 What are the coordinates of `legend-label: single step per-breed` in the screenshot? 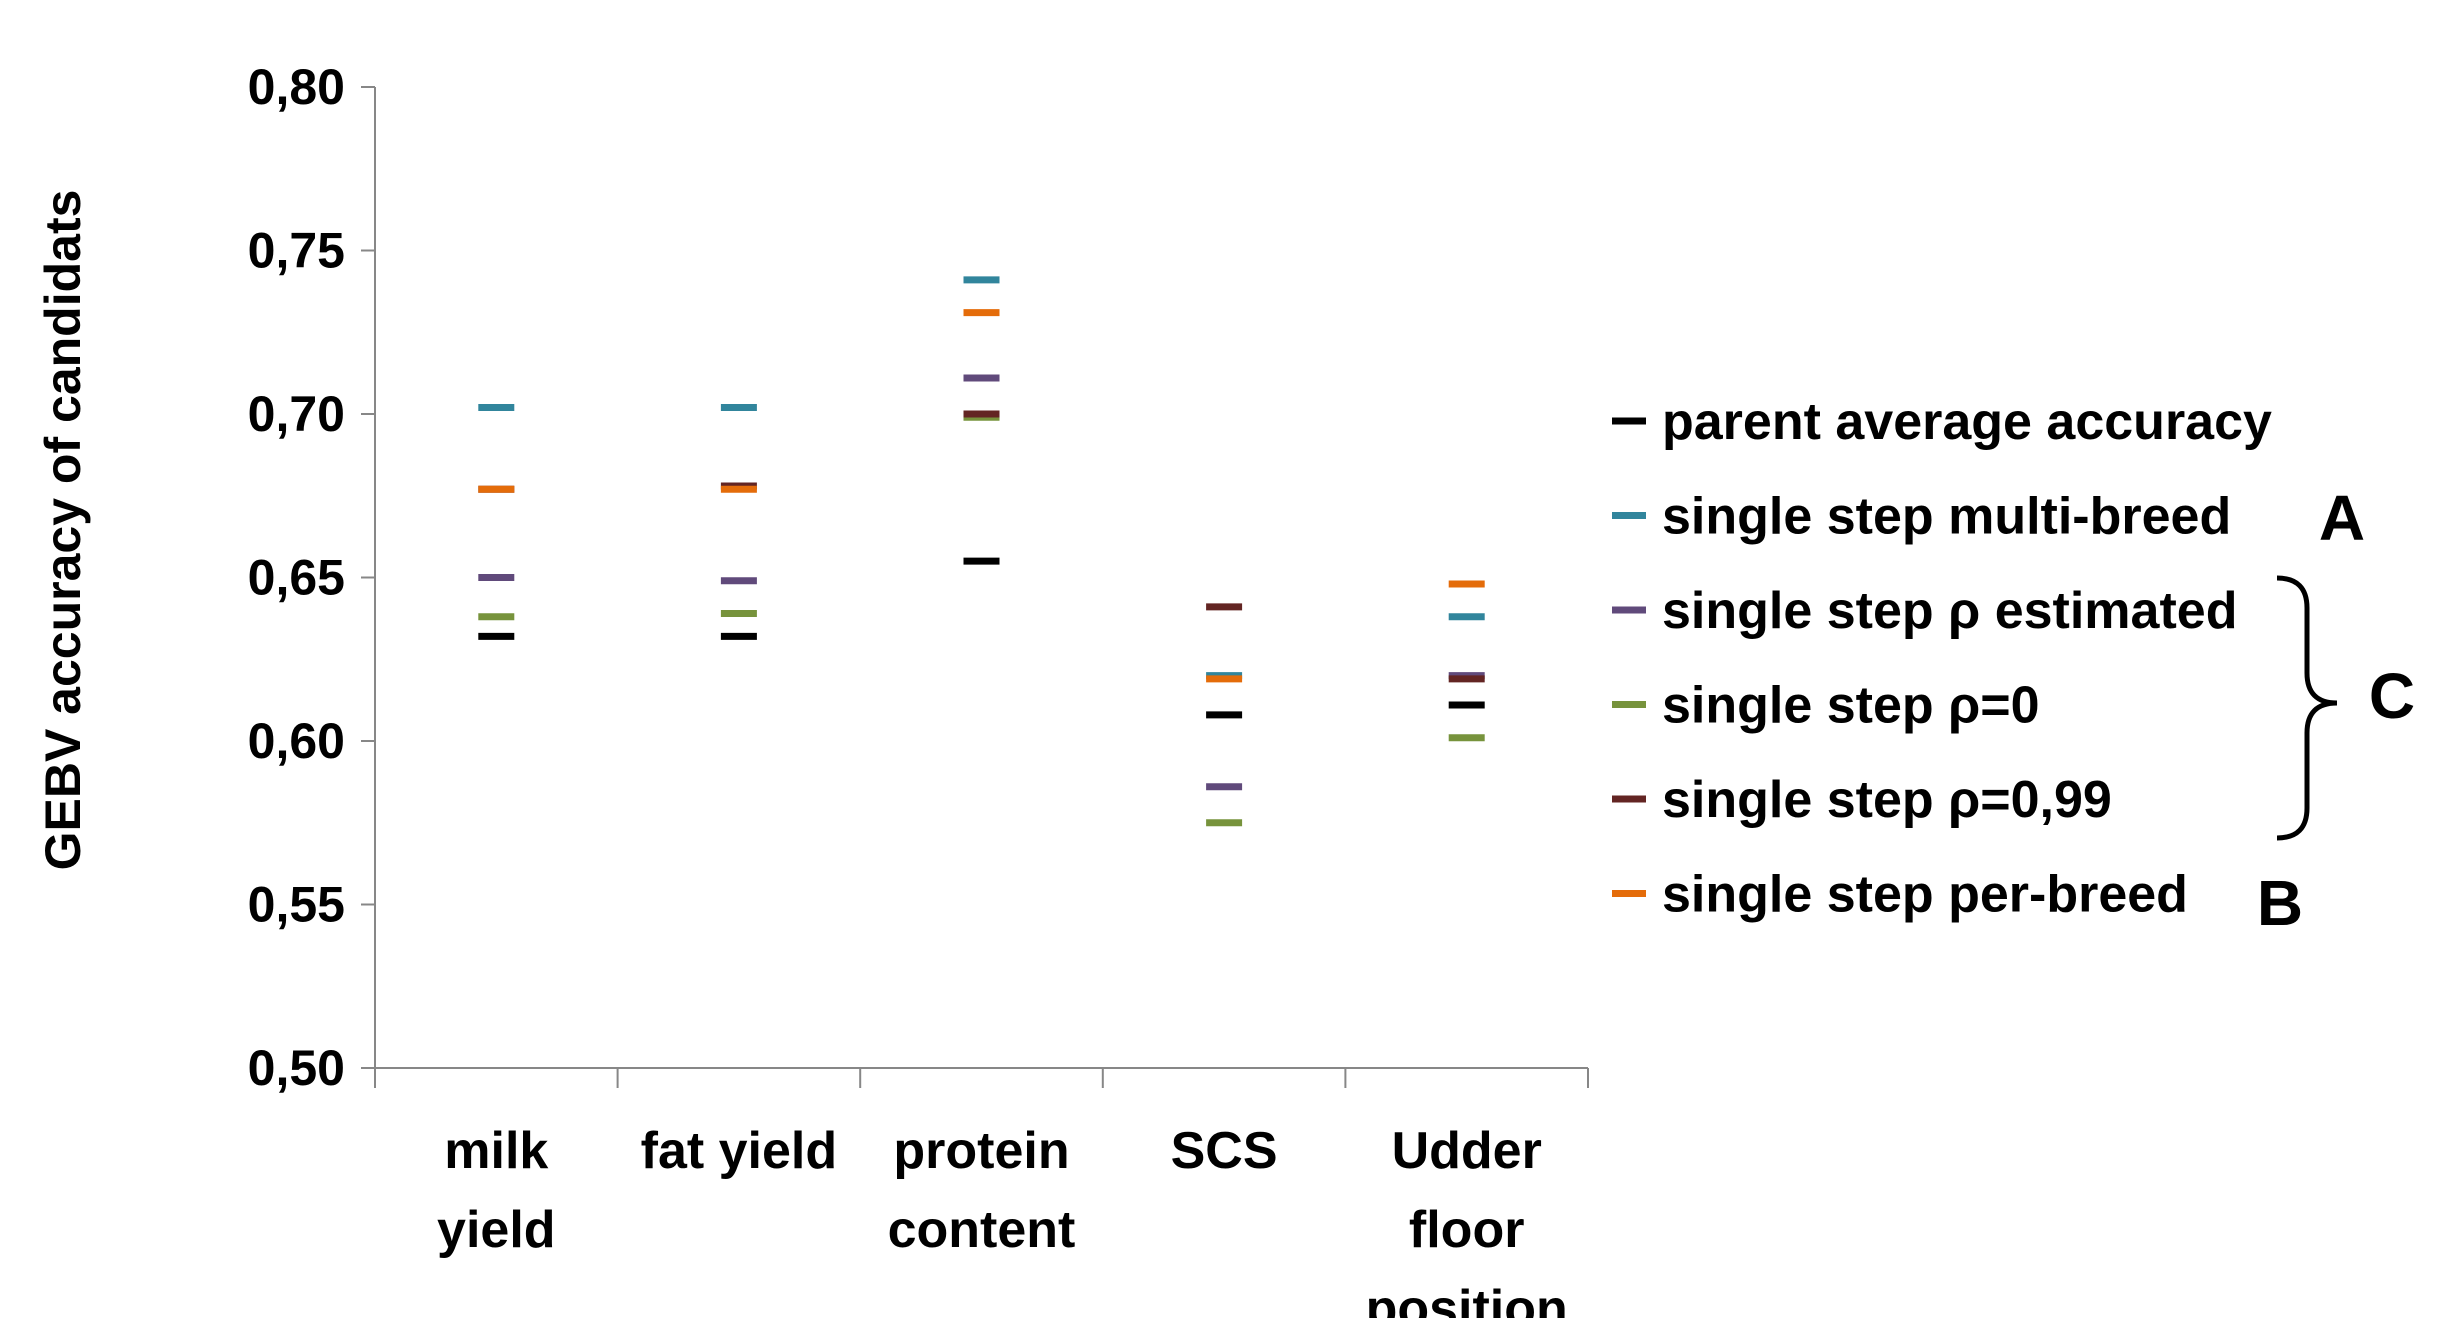 It's located at (1925, 895).